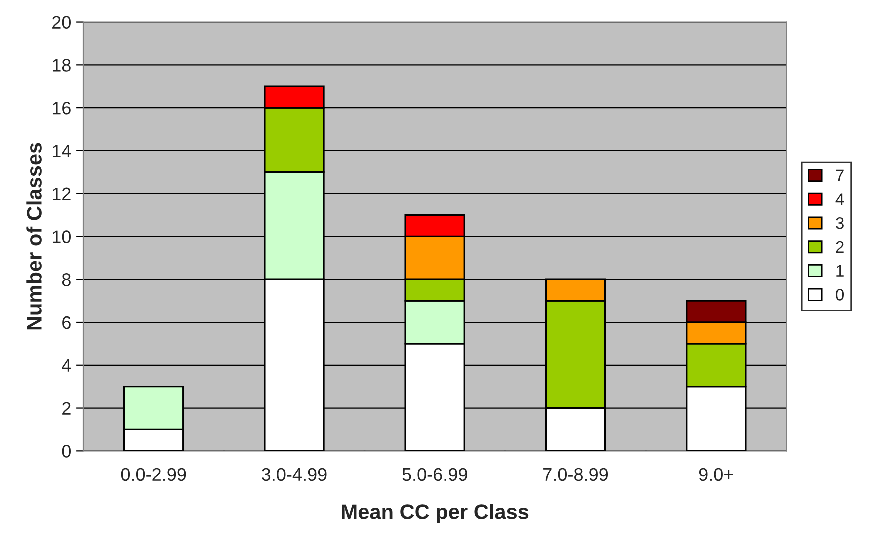 This screenshot has height=557, width=879. Describe the element at coordinates (153, 475) in the screenshot. I see `x-tick-label: 0.0-2.99` at that location.